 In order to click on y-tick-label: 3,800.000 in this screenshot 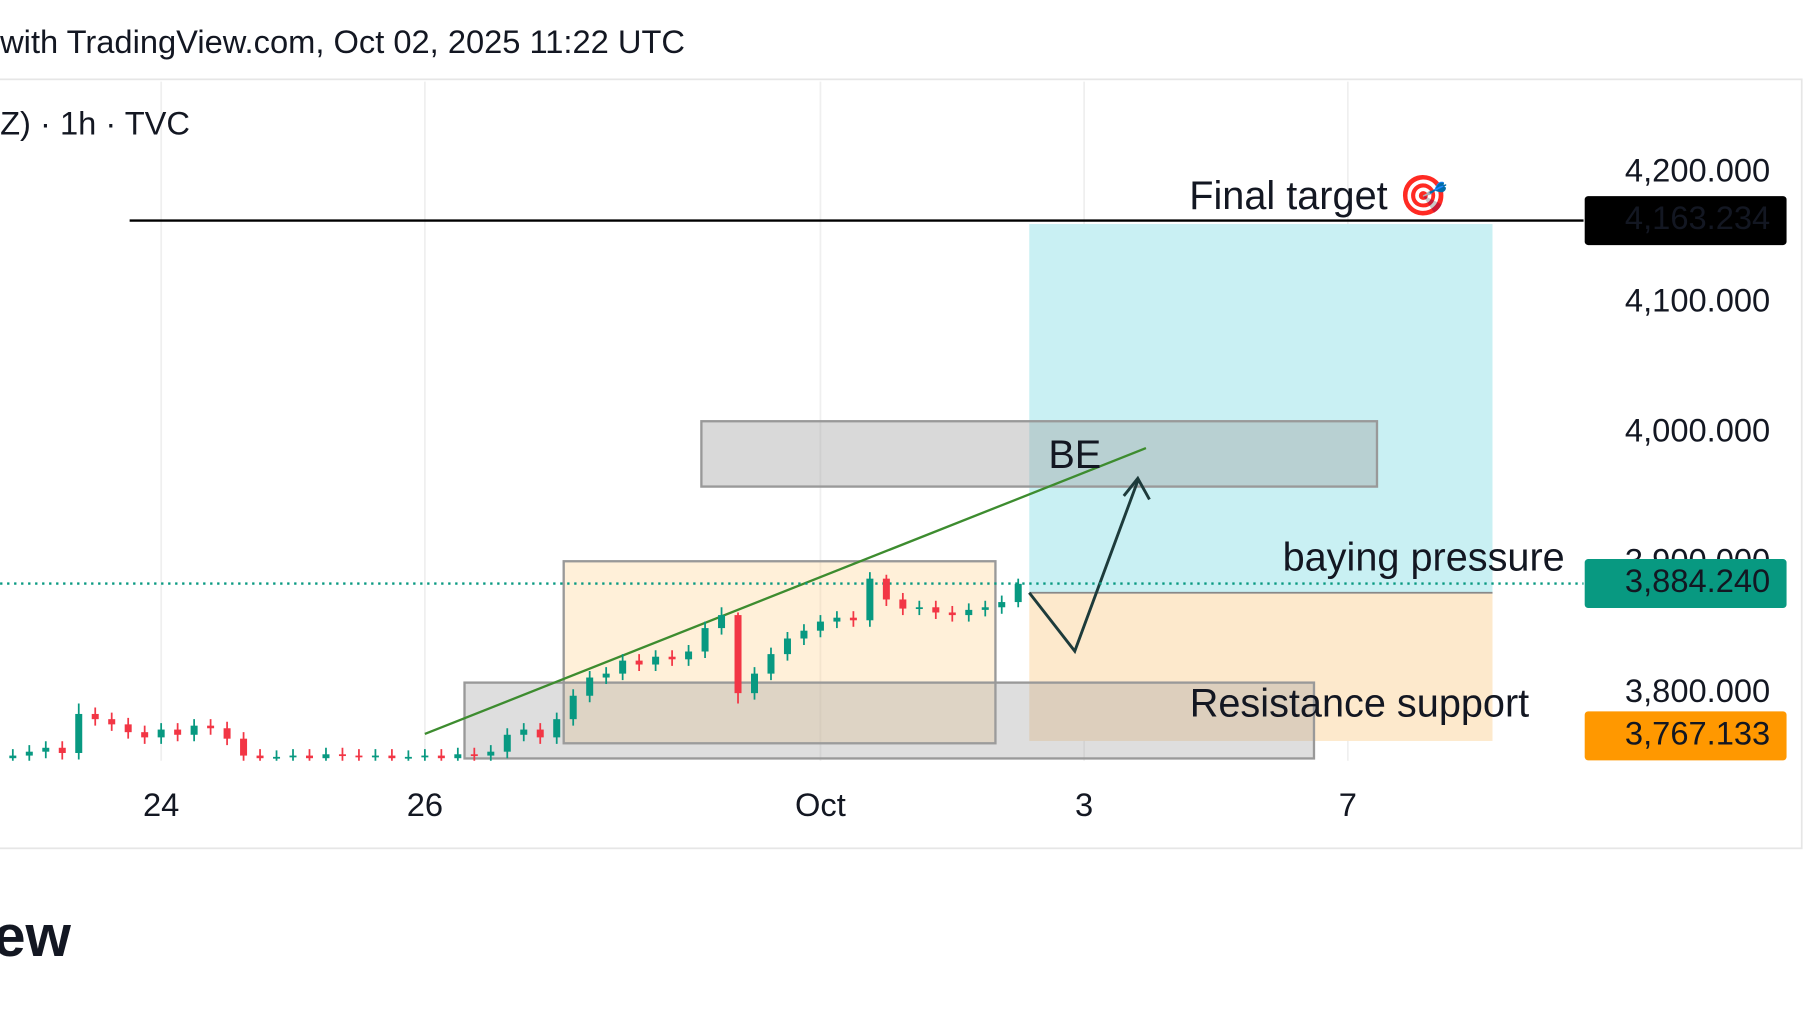, I will do `click(1697, 690)`.